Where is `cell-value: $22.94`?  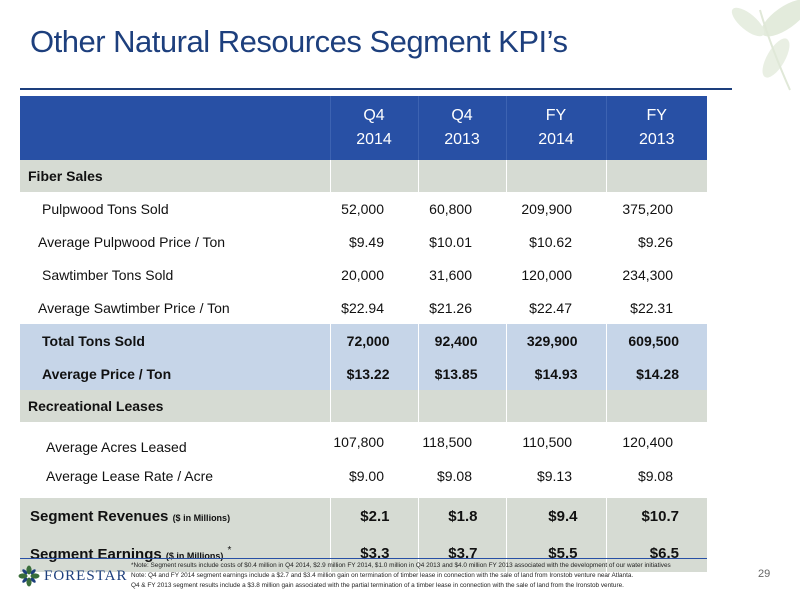 cell-value: $22.94 is located at coordinates (362, 307).